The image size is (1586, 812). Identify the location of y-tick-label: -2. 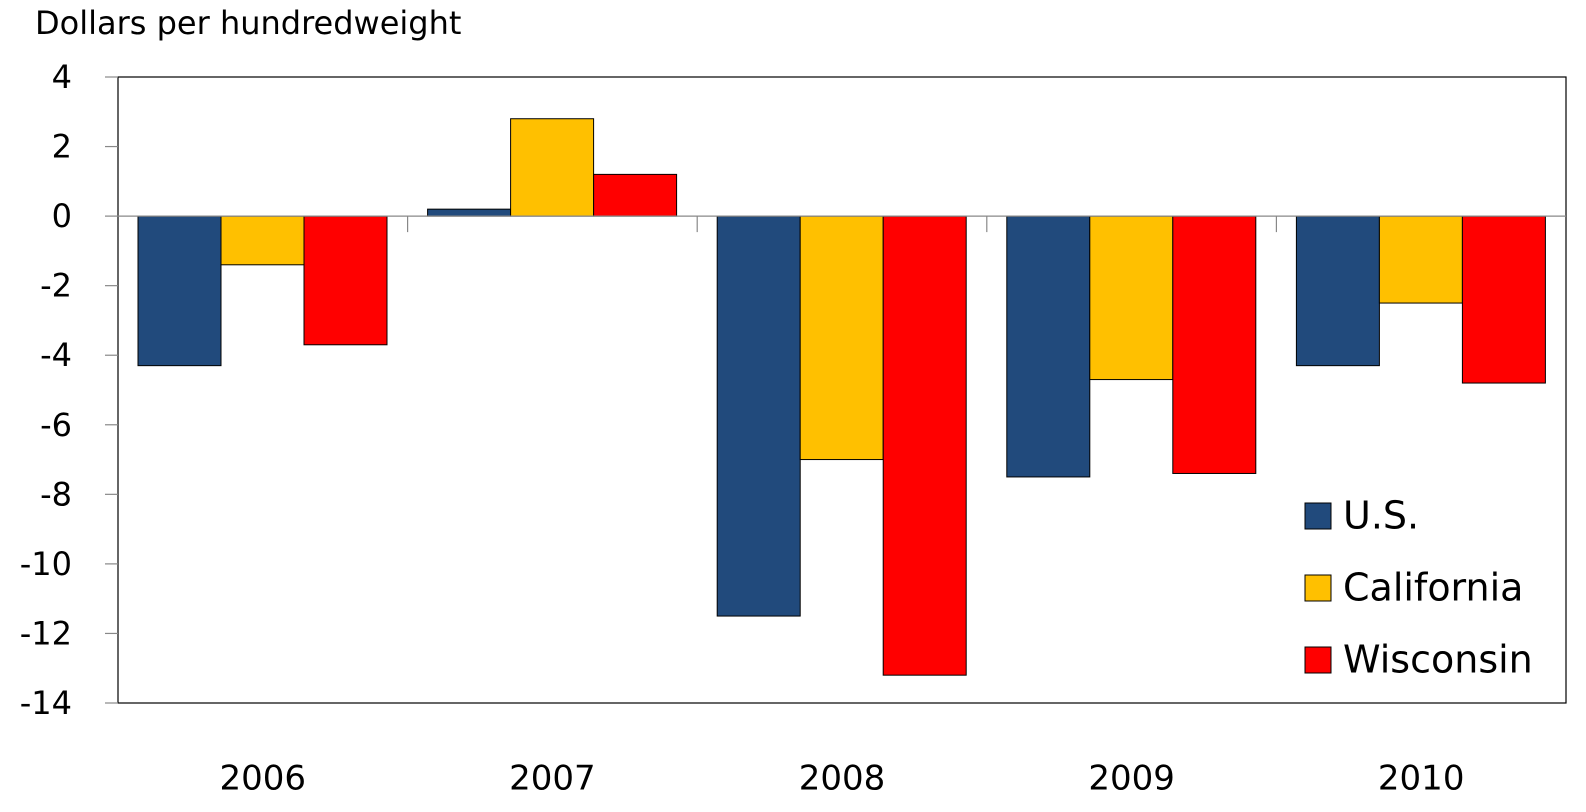
(56, 286).